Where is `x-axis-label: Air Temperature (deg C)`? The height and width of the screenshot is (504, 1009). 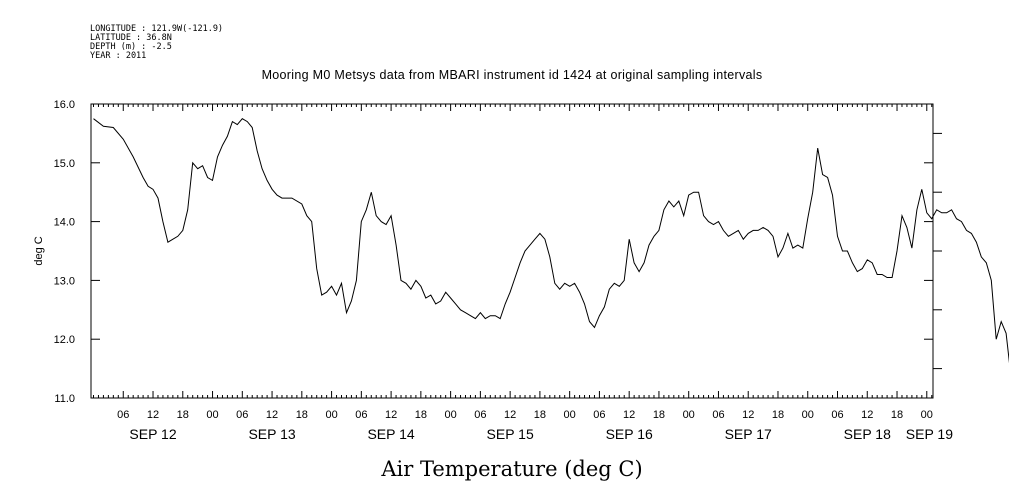
x-axis-label: Air Temperature (deg C) is located at coordinates (511, 469).